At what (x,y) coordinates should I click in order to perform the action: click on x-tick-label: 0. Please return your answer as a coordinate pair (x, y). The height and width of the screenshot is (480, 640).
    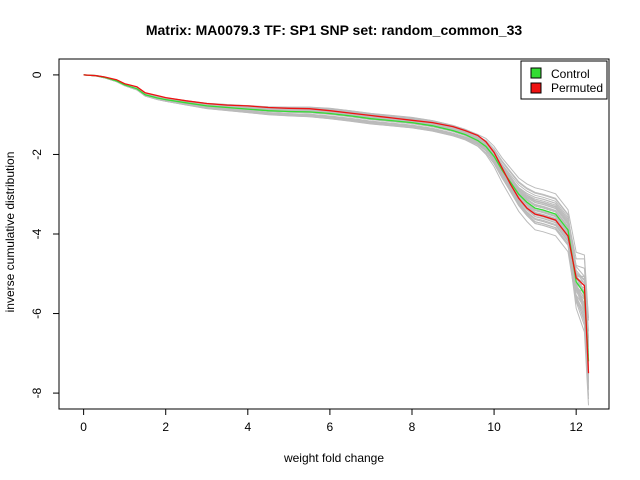
    Looking at the image, I should click on (83, 427).